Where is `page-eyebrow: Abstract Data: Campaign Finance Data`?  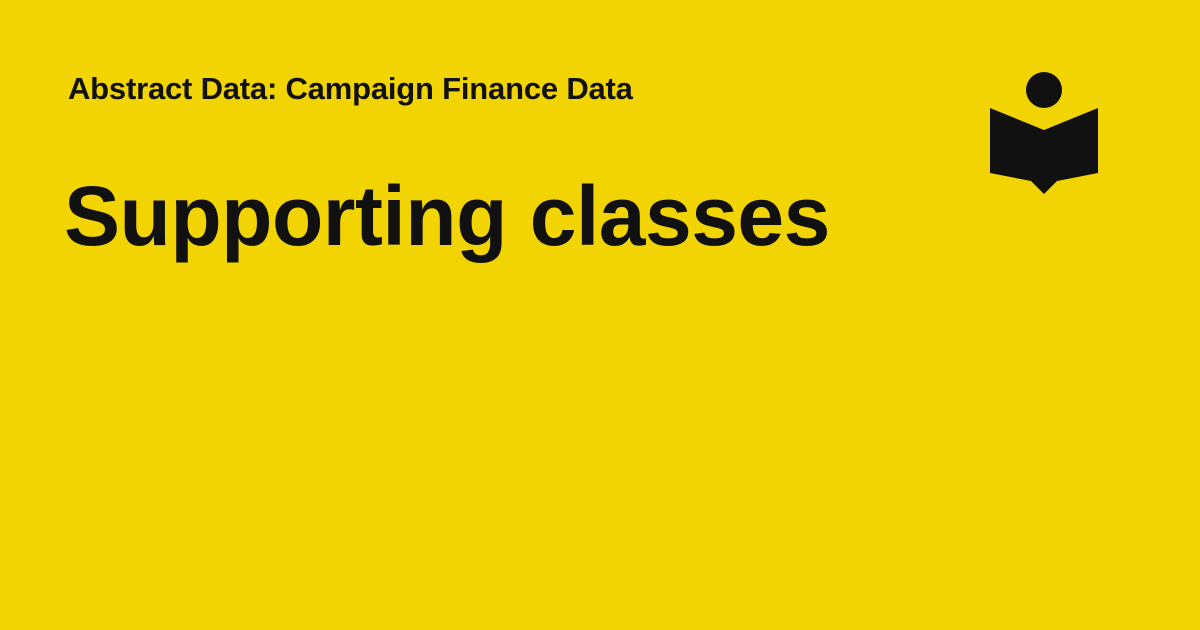
page-eyebrow: Abstract Data: Campaign Finance Data is located at coordinates (350, 88).